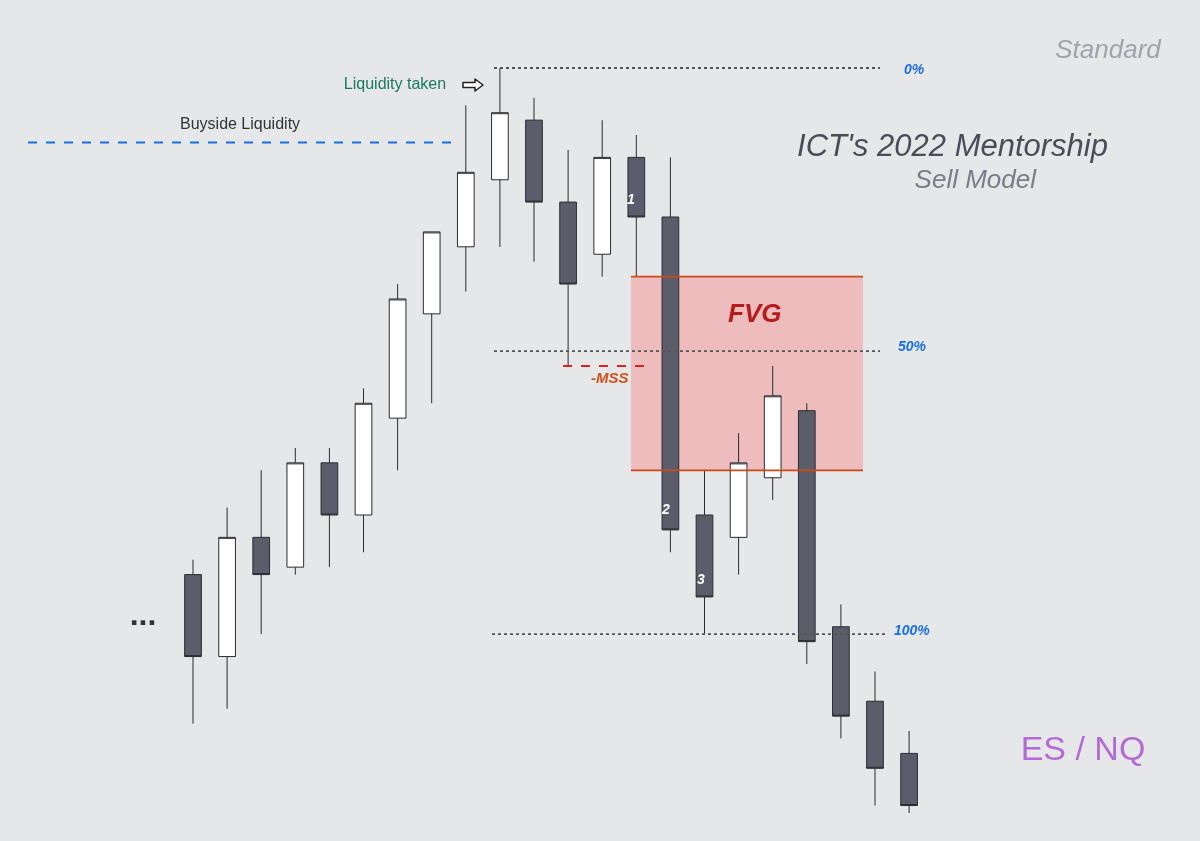 This screenshot has width=1200, height=841. What do you see at coordinates (610, 377) in the screenshot?
I see `ref-line-label: -MSS` at bounding box center [610, 377].